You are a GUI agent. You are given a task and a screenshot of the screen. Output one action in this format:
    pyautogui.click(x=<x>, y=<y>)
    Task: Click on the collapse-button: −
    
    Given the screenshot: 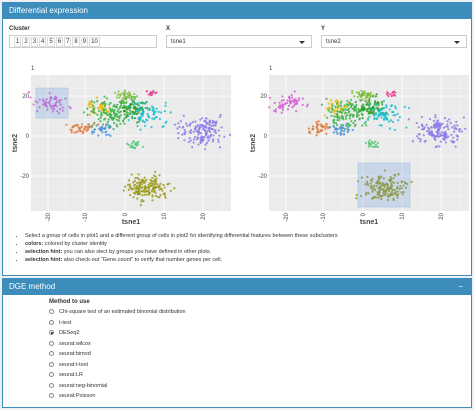 What is the action you would take?
    pyautogui.click(x=460, y=286)
    